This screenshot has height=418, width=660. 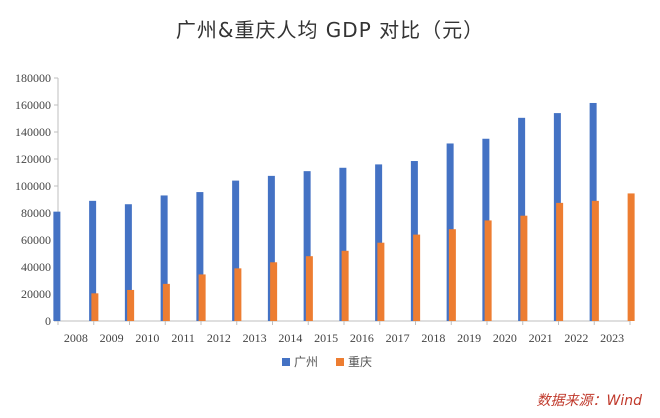 I want to click on x-tick-label: 2022, so click(x=576, y=338).